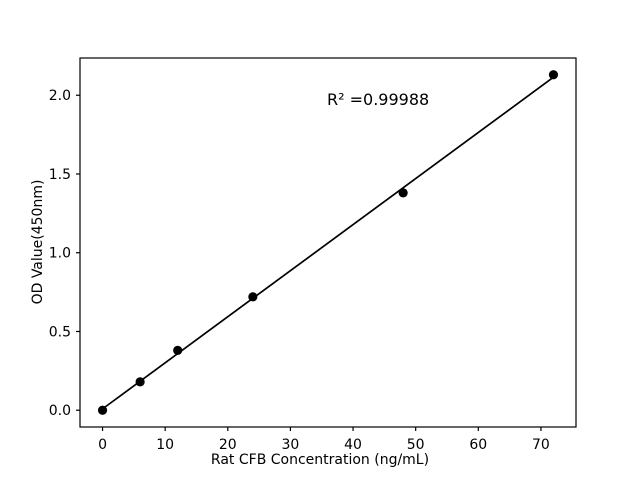 This screenshot has width=640, height=480. I want to click on y-tick-label: 1.0, so click(60, 254).